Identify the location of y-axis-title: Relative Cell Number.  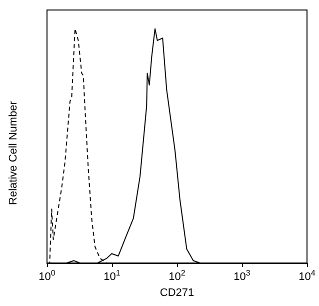
(14, 152).